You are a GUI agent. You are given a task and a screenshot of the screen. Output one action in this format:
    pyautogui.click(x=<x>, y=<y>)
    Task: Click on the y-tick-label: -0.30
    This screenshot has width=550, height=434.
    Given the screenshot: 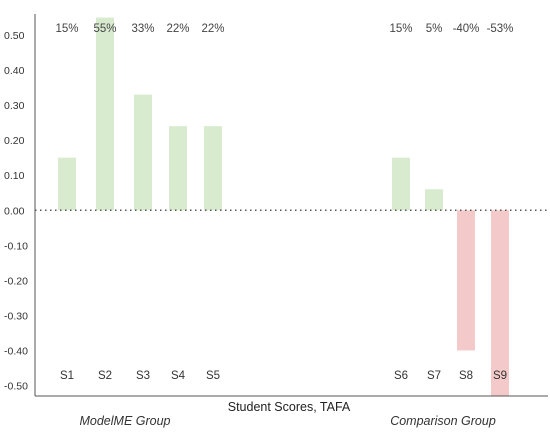 What is the action you would take?
    pyautogui.click(x=16, y=316)
    